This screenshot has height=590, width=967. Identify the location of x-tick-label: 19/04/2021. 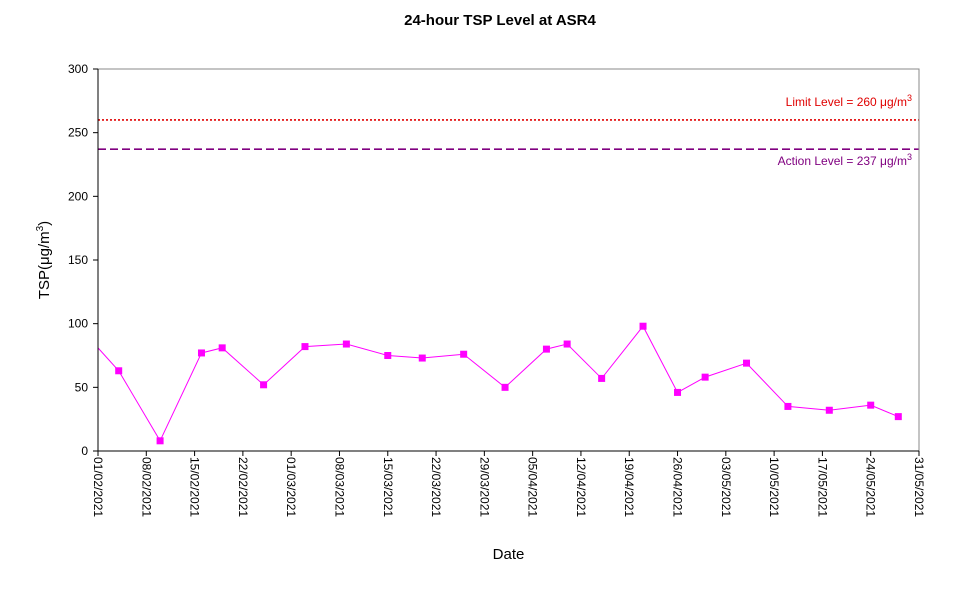
(629, 487).